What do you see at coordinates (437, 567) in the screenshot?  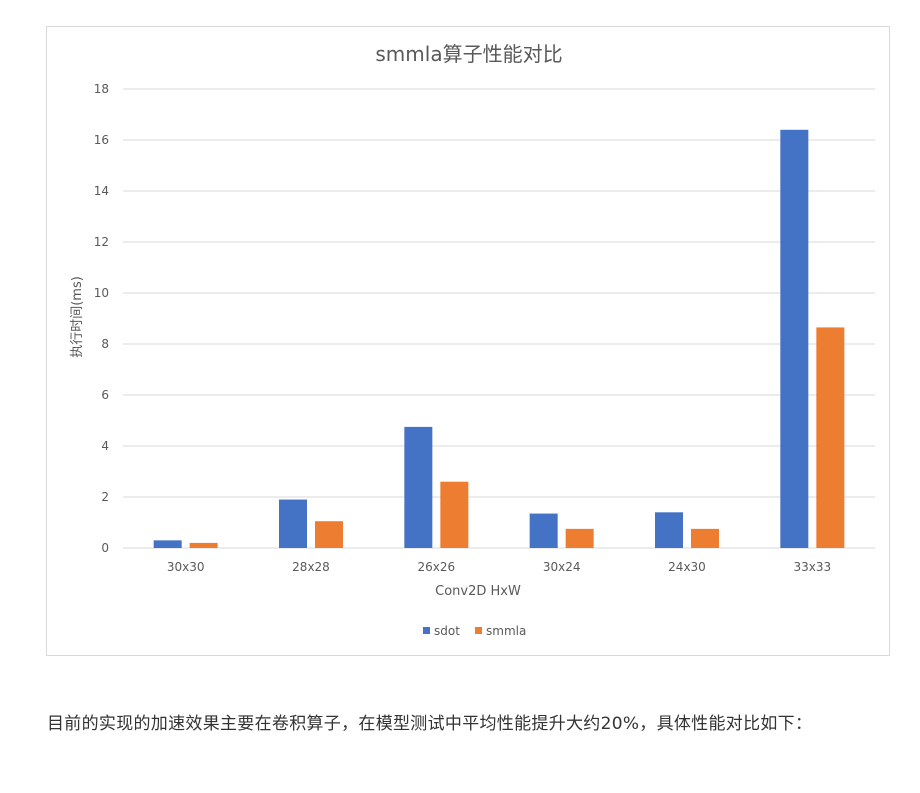 I see `x-tick-label: 26x26` at bounding box center [437, 567].